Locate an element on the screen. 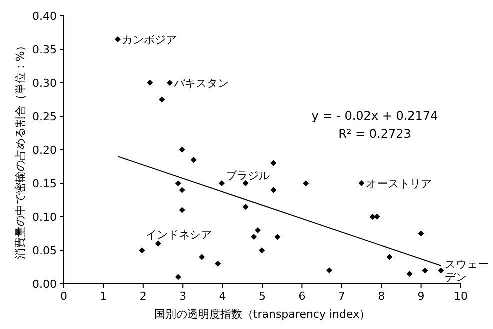 The width and height of the screenshot is (493, 329). annotation: スウェーデン is located at coordinates (467, 271).